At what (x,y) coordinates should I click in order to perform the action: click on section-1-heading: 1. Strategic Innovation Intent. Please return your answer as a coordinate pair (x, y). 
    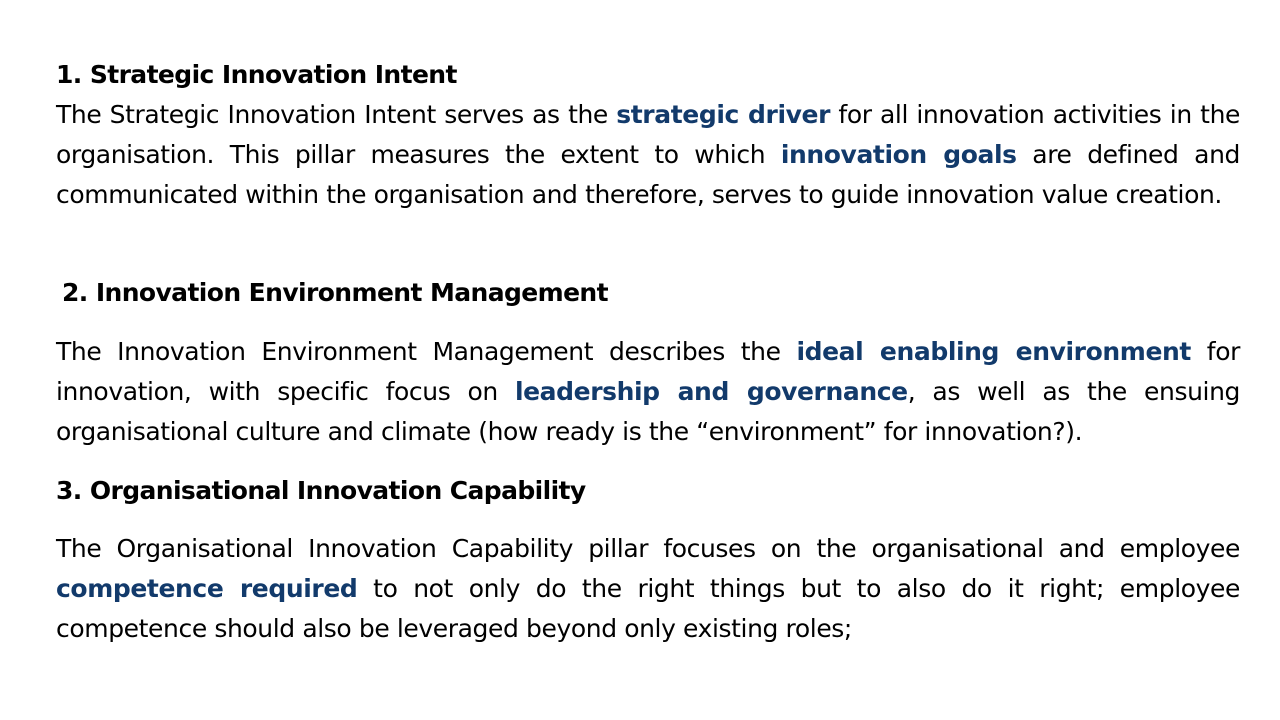
    Looking at the image, I should click on (256, 75).